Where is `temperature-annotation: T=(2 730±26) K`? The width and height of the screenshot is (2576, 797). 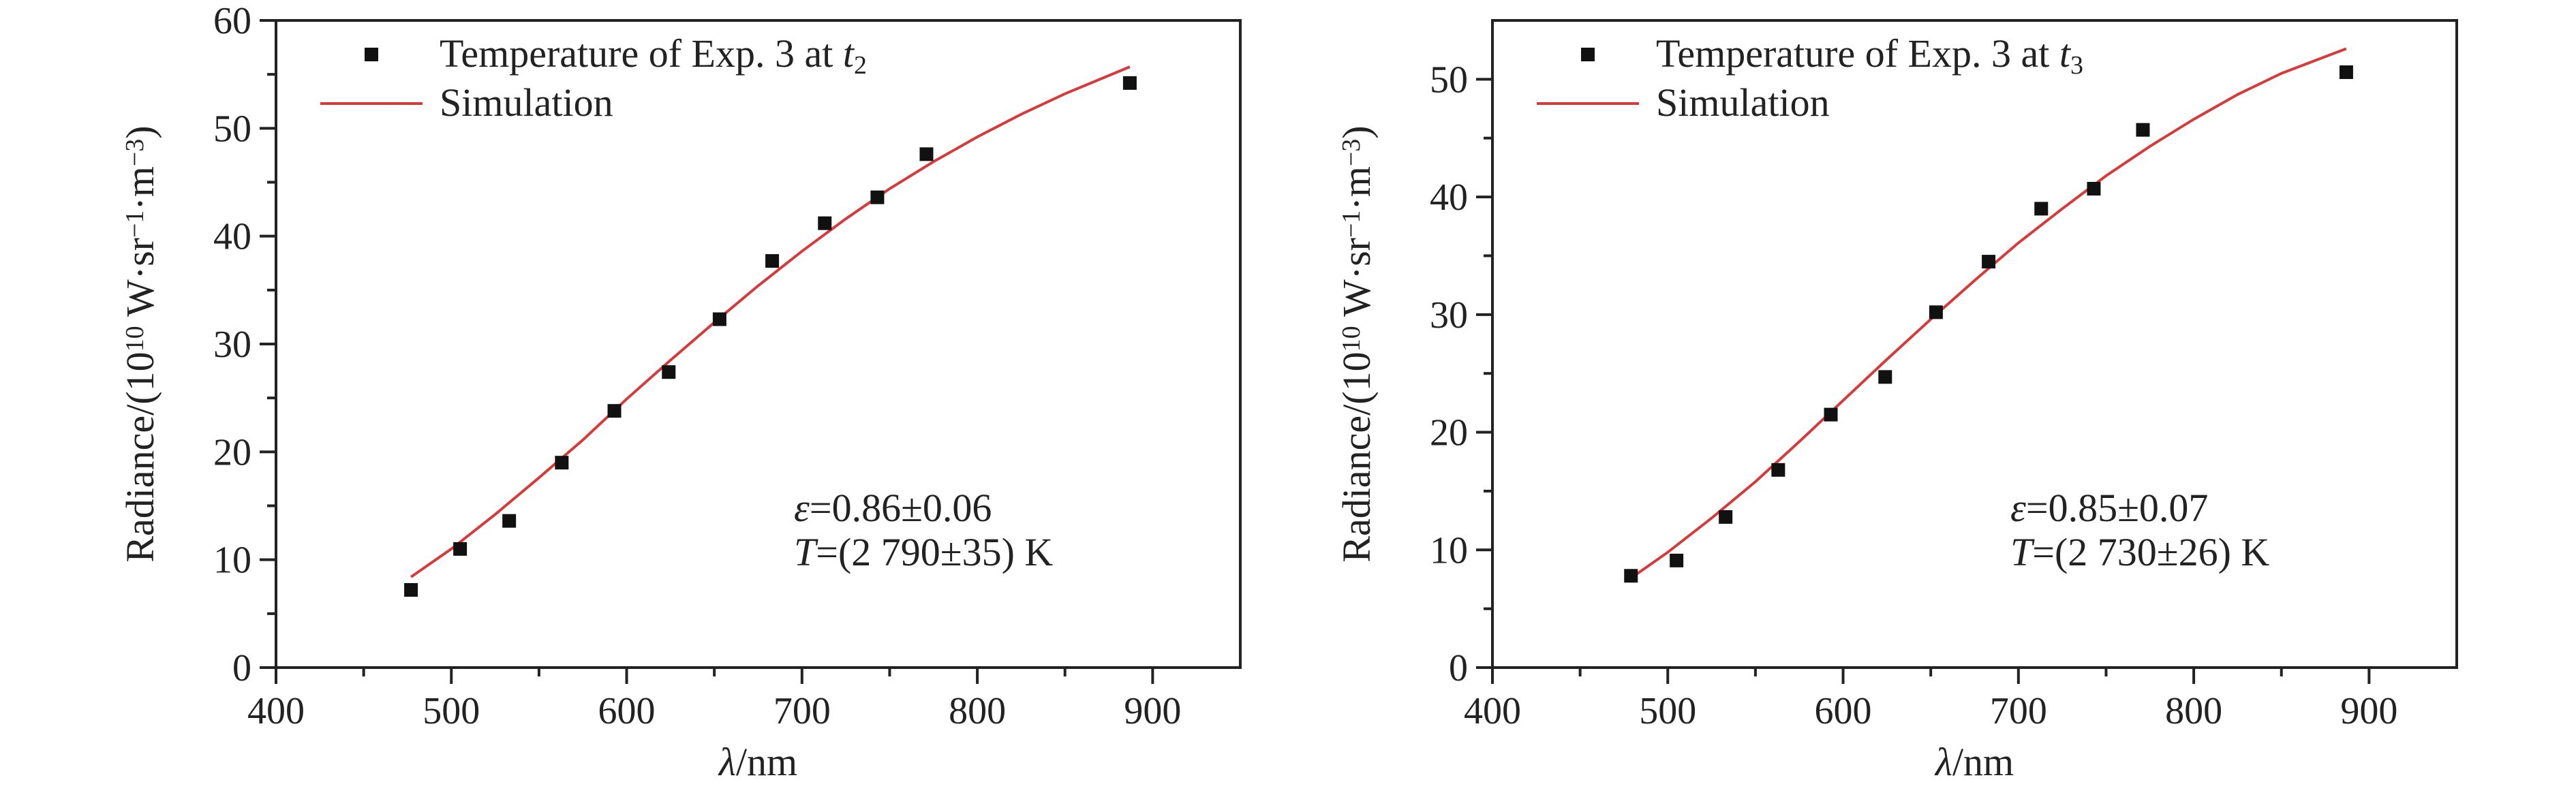
temperature-annotation: T=(2 730±26) K is located at coordinates (2139, 552).